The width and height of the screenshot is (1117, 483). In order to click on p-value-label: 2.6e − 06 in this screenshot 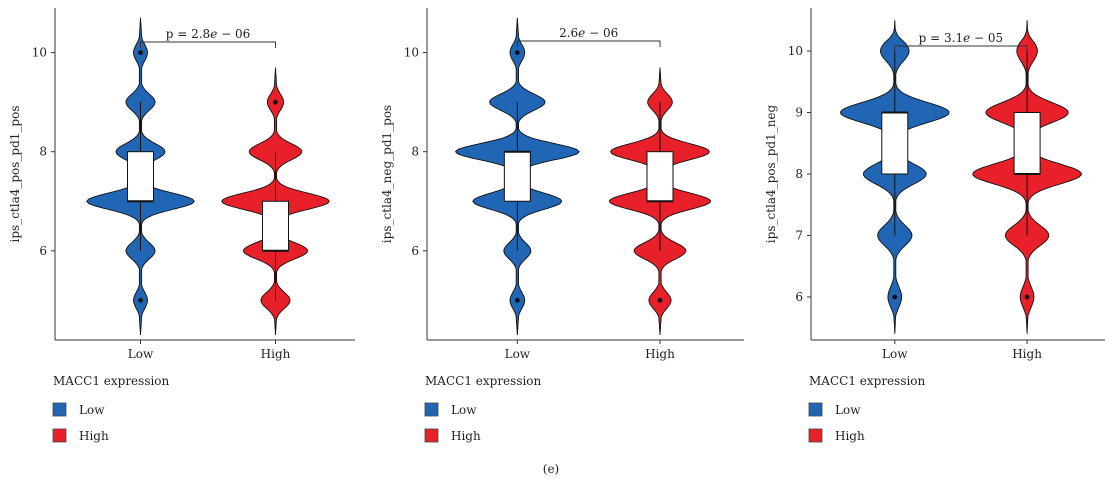, I will do `click(588, 33)`.